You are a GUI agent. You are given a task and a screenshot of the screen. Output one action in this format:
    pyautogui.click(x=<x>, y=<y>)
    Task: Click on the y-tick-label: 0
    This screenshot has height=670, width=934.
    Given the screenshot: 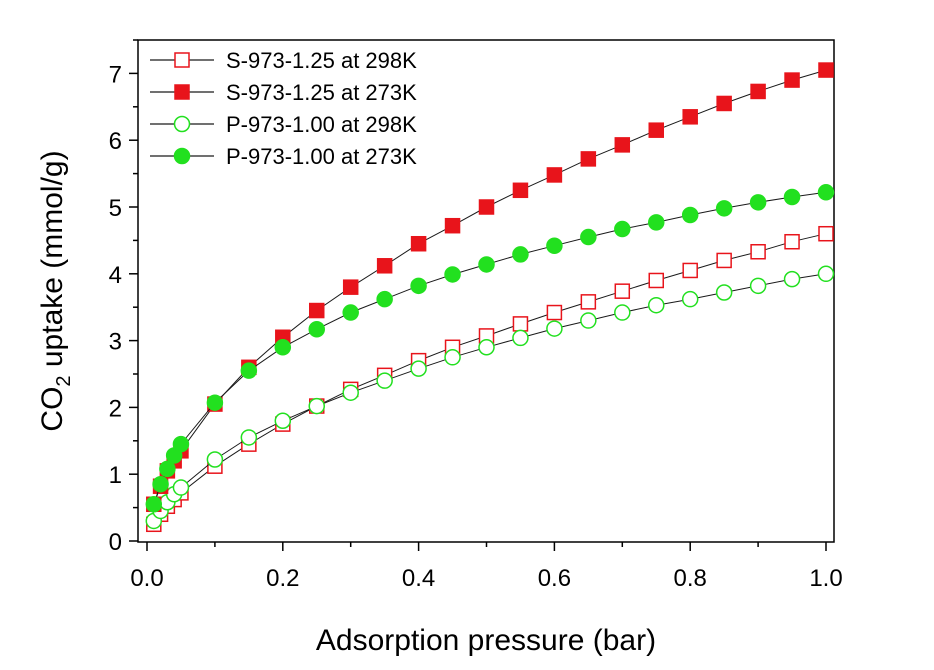 What is the action you would take?
    pyautogui.click(x=115, y=542)
    